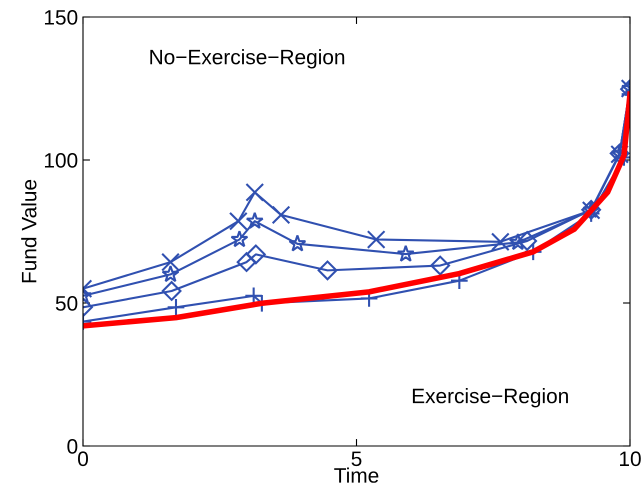  I want to click on y-tick-label: 0, so click(72, 446).